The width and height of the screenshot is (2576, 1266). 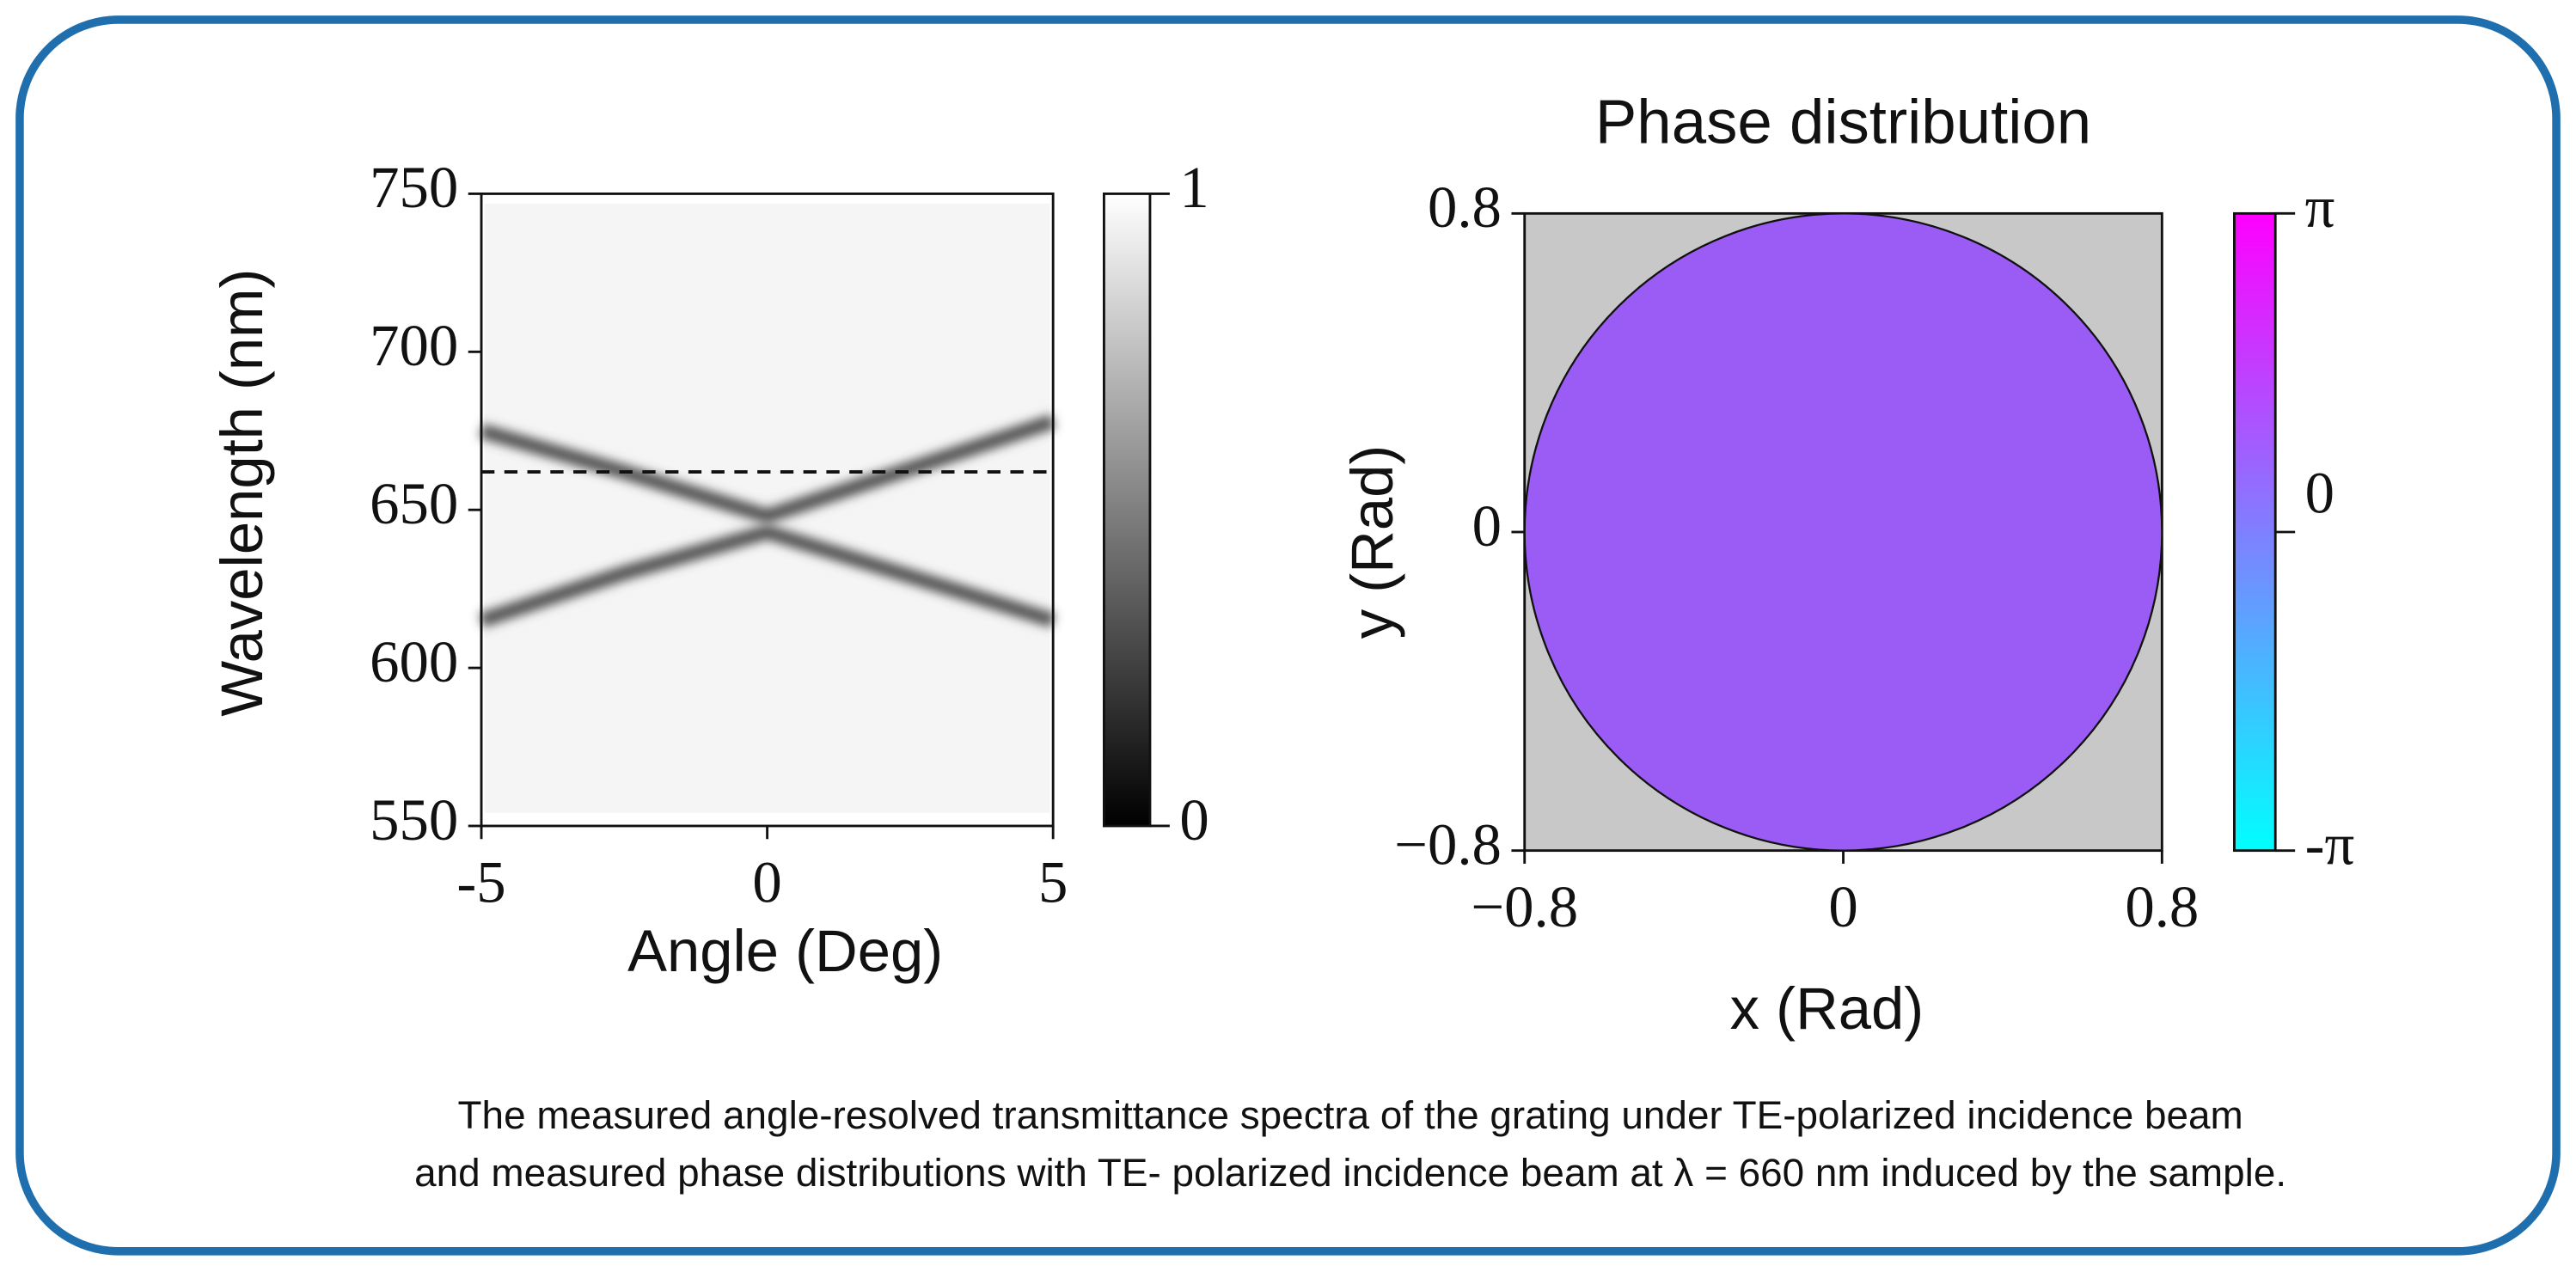 I want to click on spectrum-background, so click(x=767, y=508).